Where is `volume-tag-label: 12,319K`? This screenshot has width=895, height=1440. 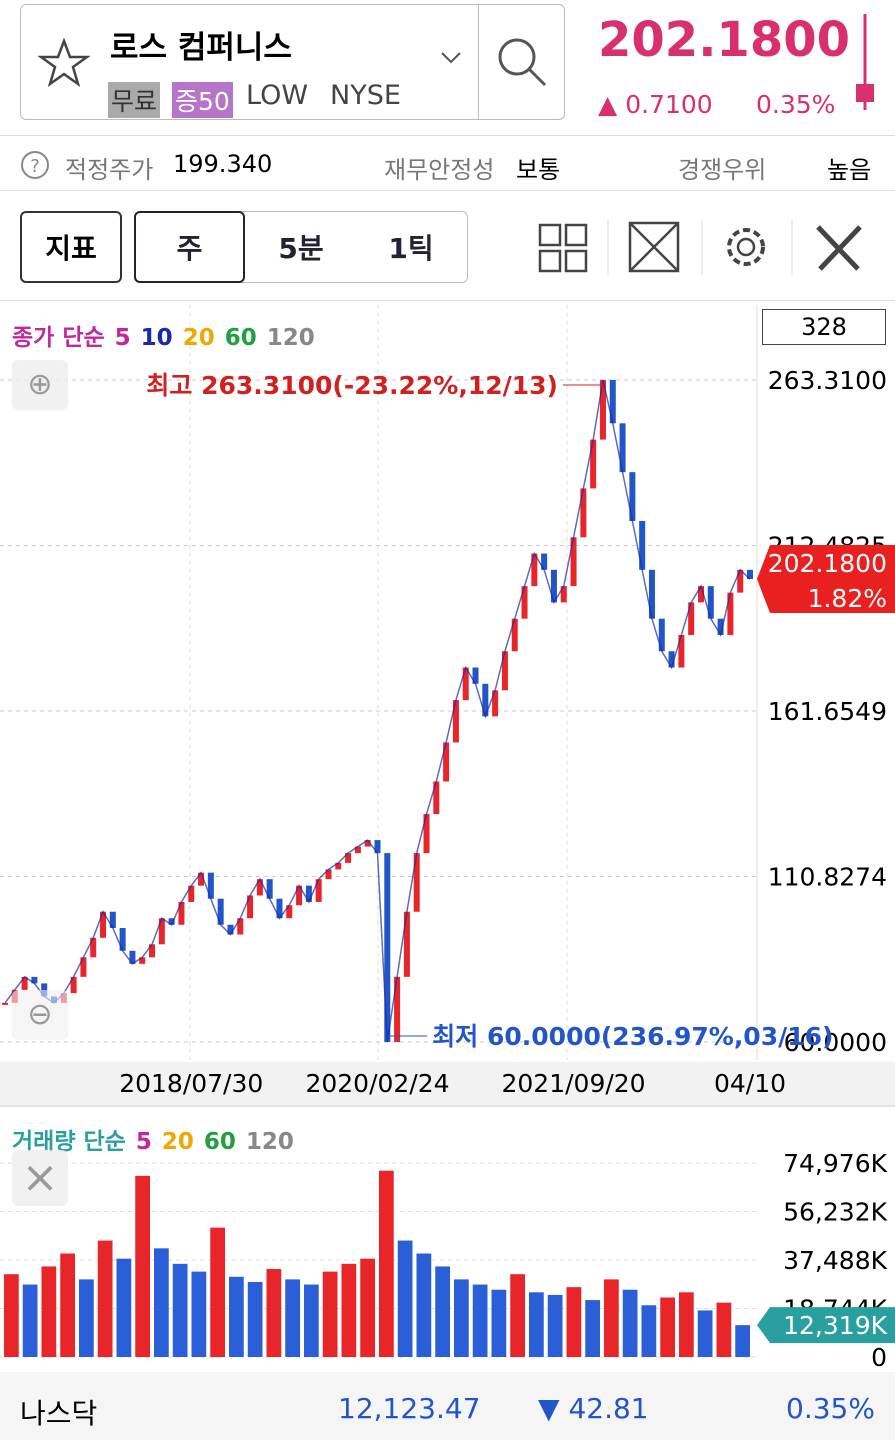
volume-tag-label: 12,319K is located at coordinates (835, 1325).